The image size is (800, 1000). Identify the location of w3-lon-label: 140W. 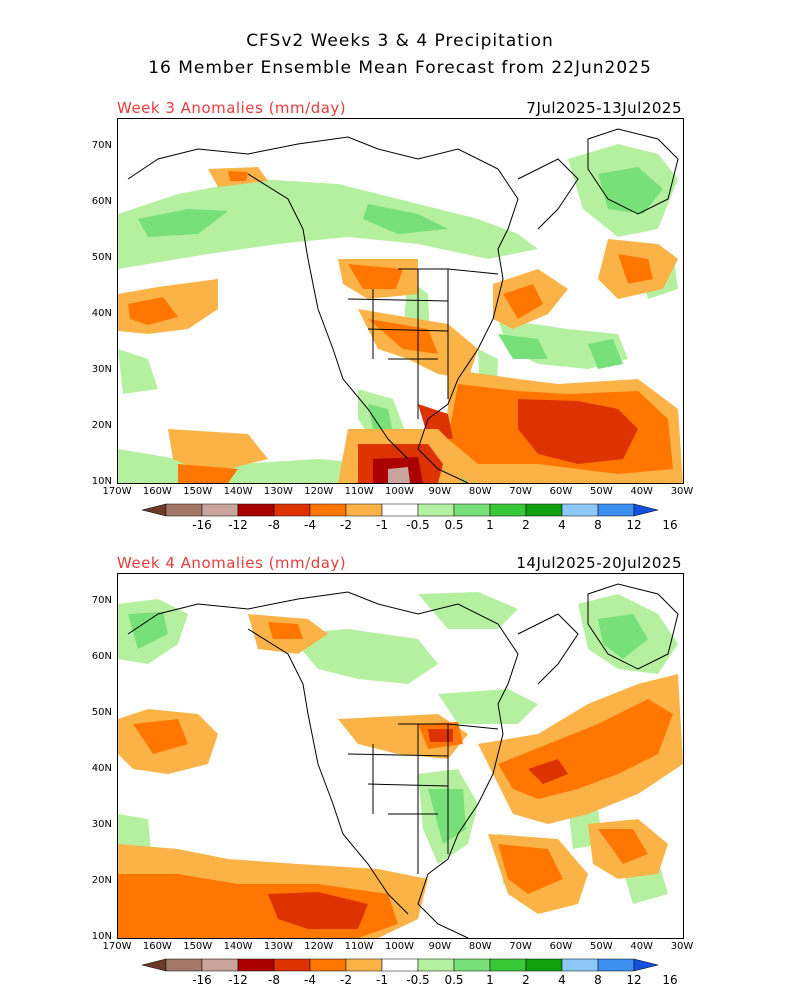
(238, 491).